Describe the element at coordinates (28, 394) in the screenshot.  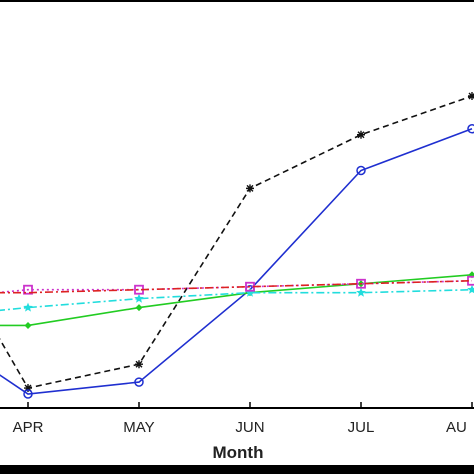
I see `series-2-marker-apr` at that location.